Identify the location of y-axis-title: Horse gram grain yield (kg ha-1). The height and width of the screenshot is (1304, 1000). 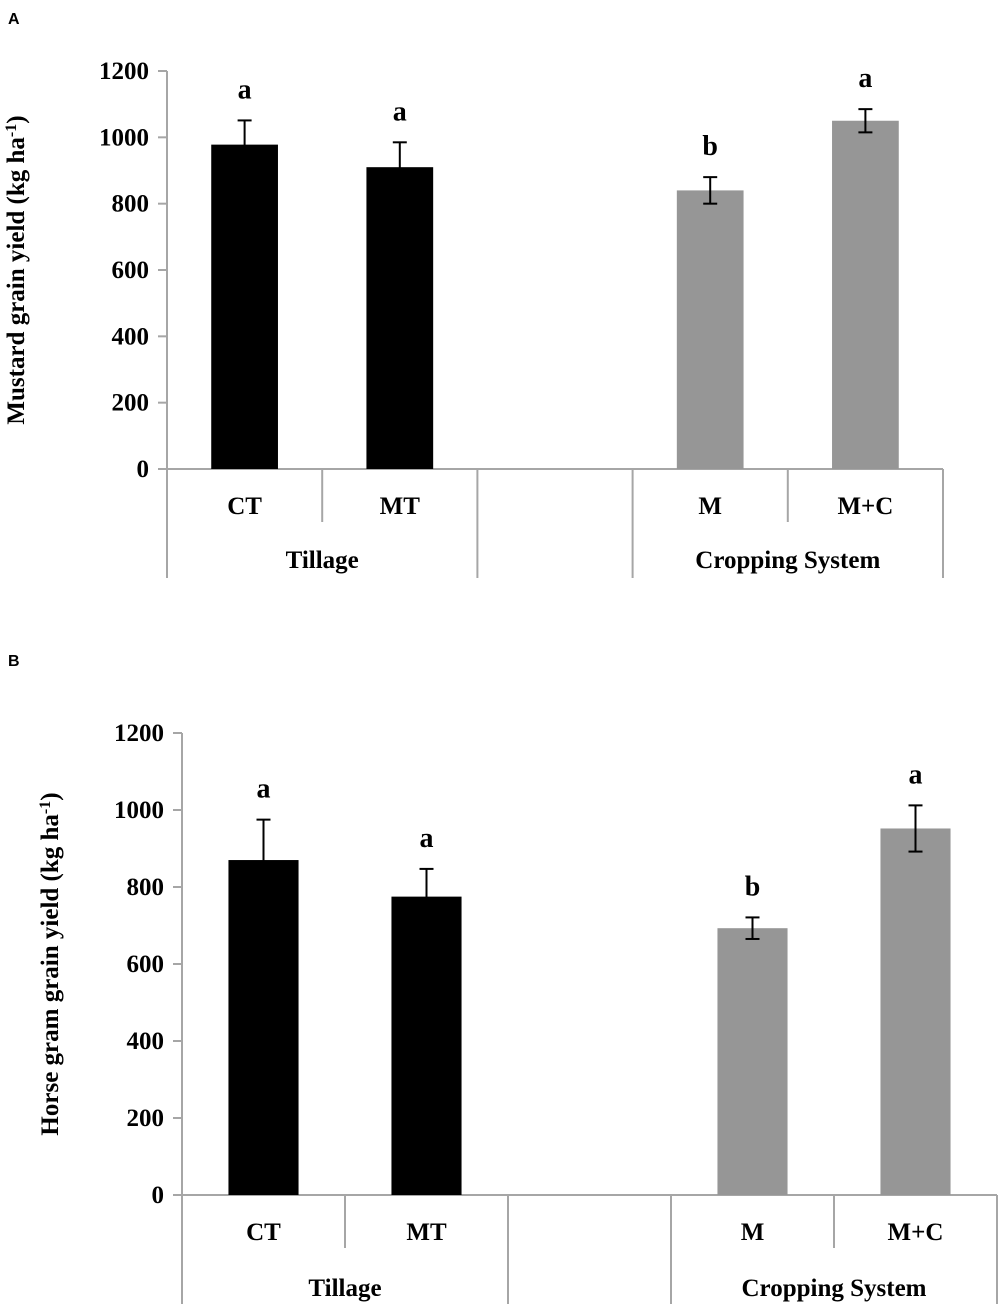
(51, 963).